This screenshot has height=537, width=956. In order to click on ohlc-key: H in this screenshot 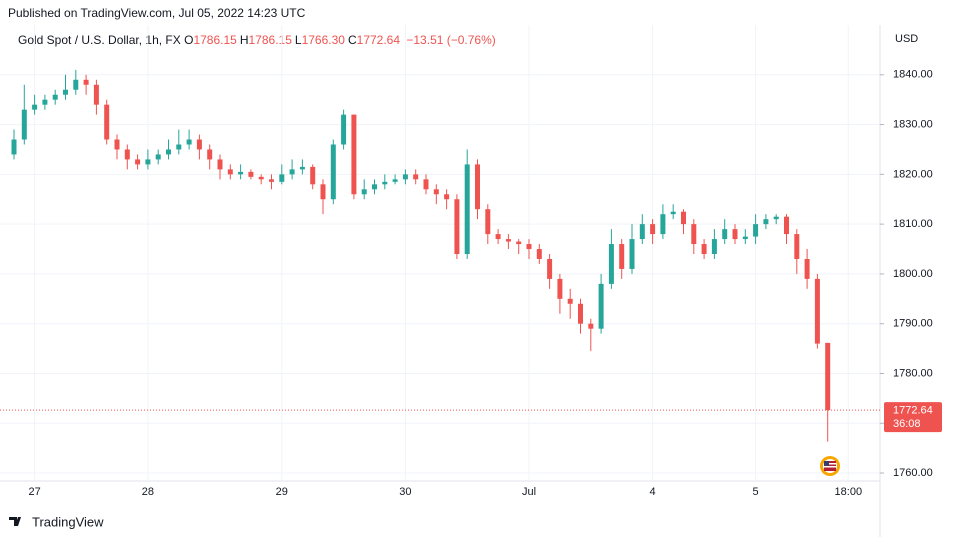, I will do `click(244, 40)`.